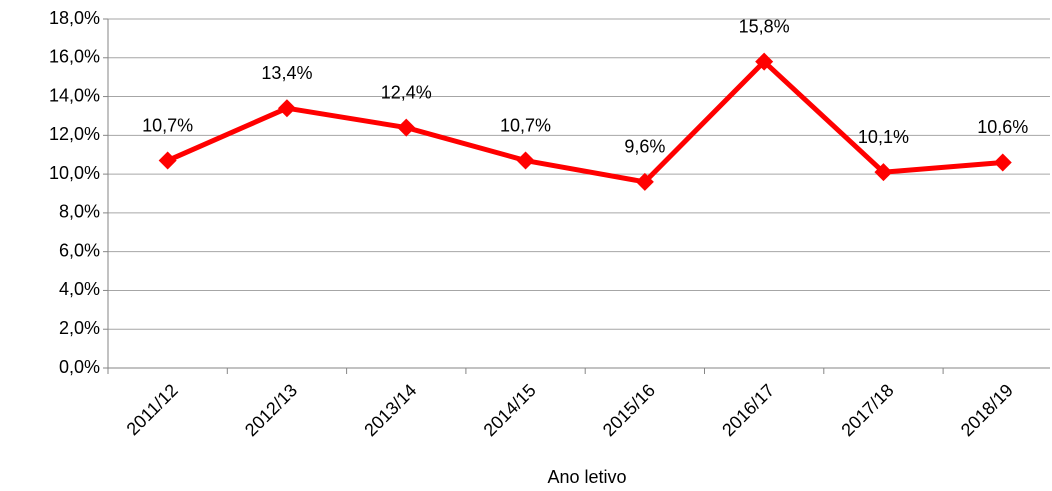 The width and height of the screenshot is (1052, 491). I want to click on y-tick-label: 14,0%, so click(74, 95).